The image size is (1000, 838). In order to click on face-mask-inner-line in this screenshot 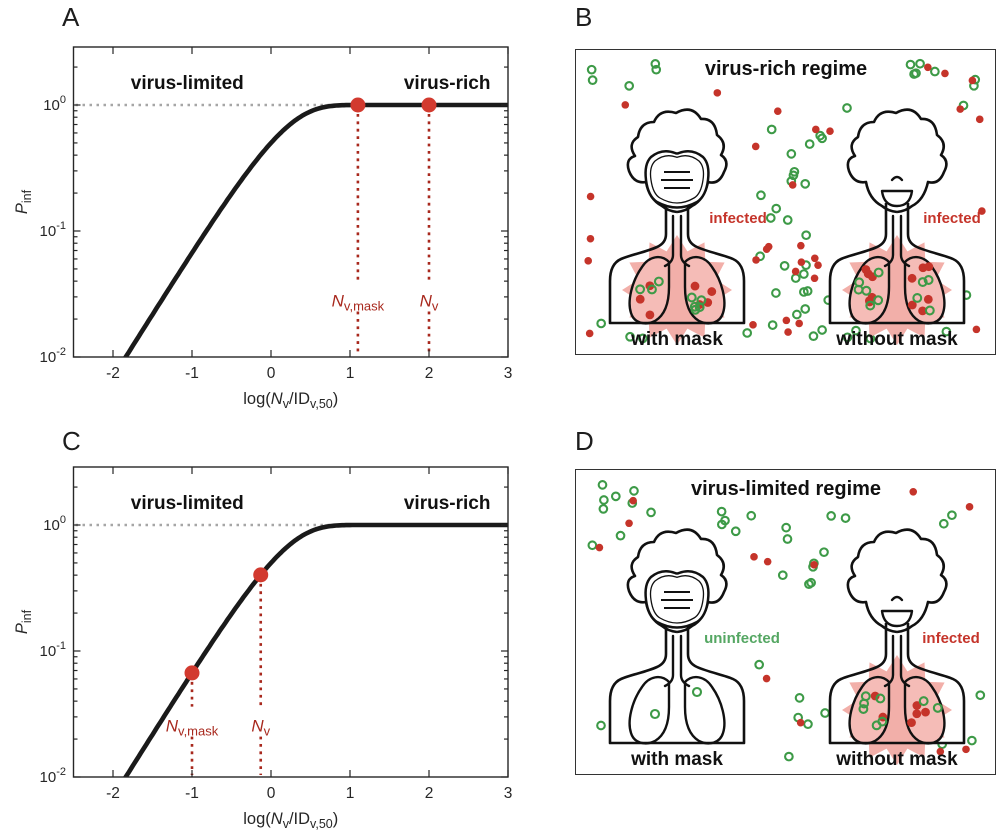, I will do `click(677, 599)`.